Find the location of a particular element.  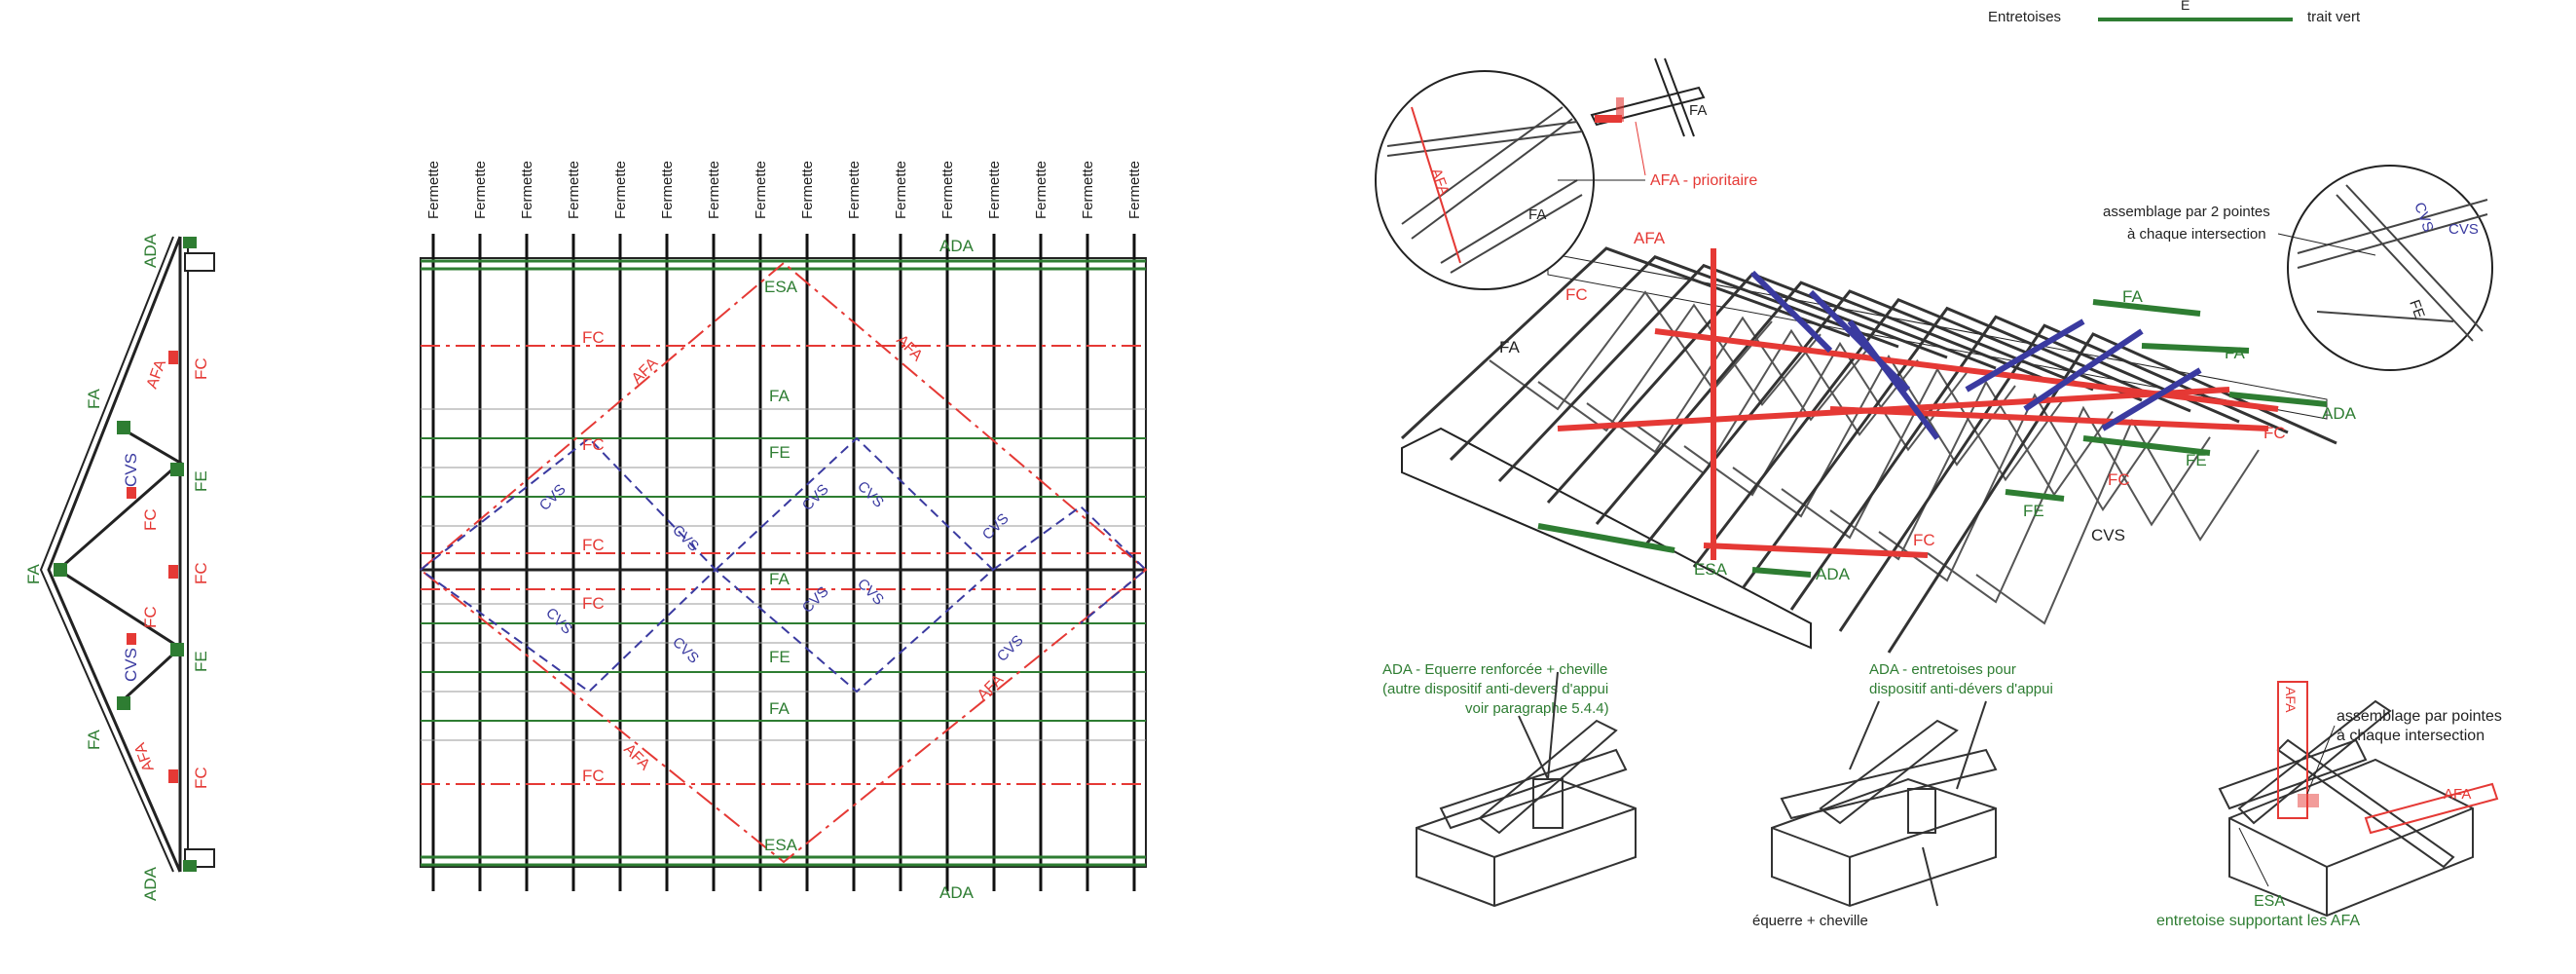

esa-label: ESA is located at coordinates (2269, 901).